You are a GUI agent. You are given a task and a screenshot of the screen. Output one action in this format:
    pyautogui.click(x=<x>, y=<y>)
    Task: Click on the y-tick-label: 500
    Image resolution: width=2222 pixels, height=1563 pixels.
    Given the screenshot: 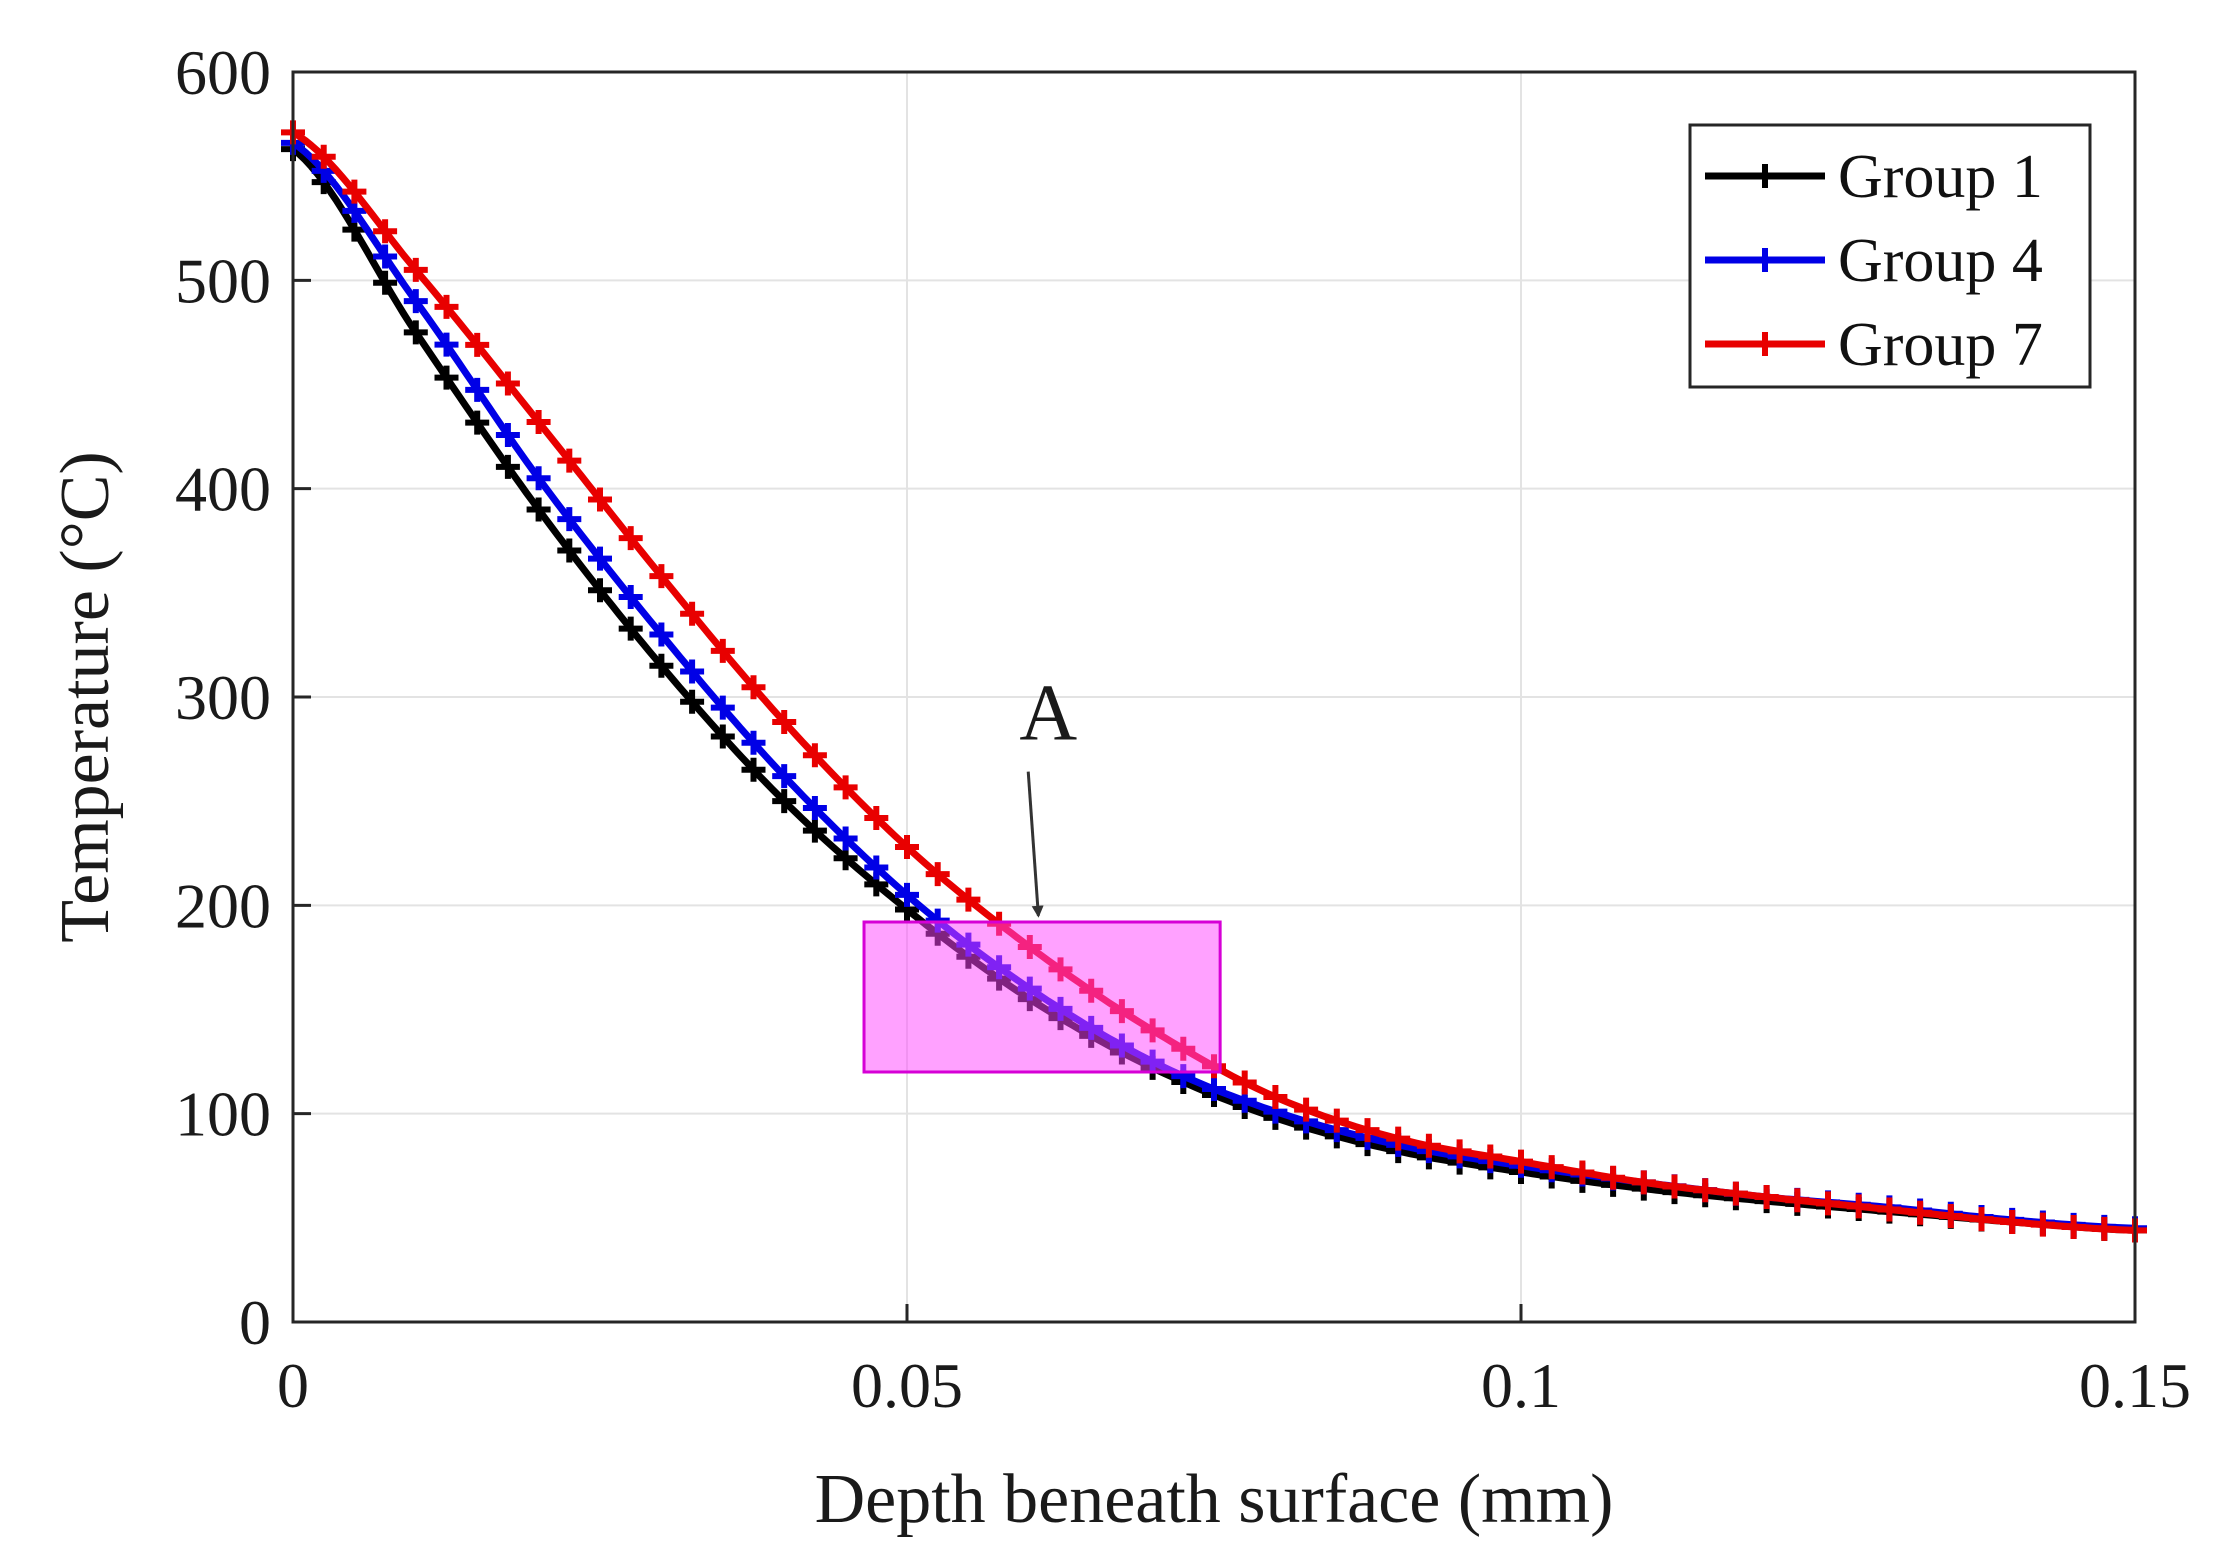 What is the action you would take?
    pyautogui.click(x=223, y=280)
    